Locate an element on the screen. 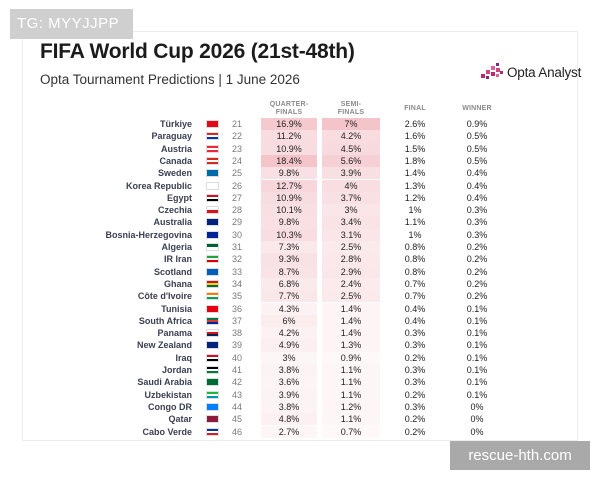  final-cell: 0.4% is located at coordinates (415, 320).